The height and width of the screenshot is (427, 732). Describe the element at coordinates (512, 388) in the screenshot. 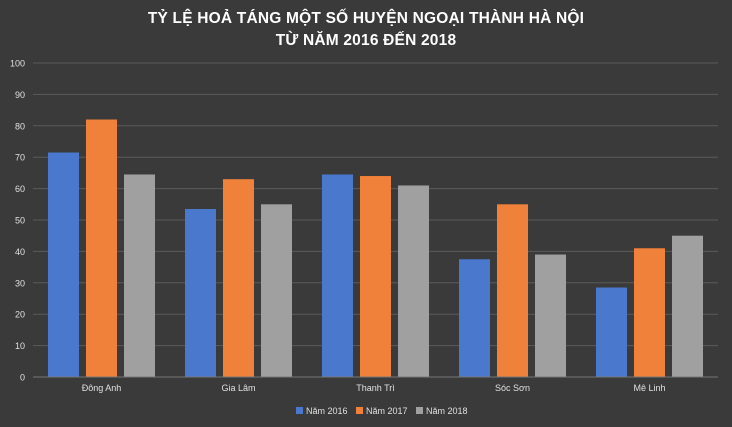

I see `x-tick-label: Sóc Sơn` at that location.